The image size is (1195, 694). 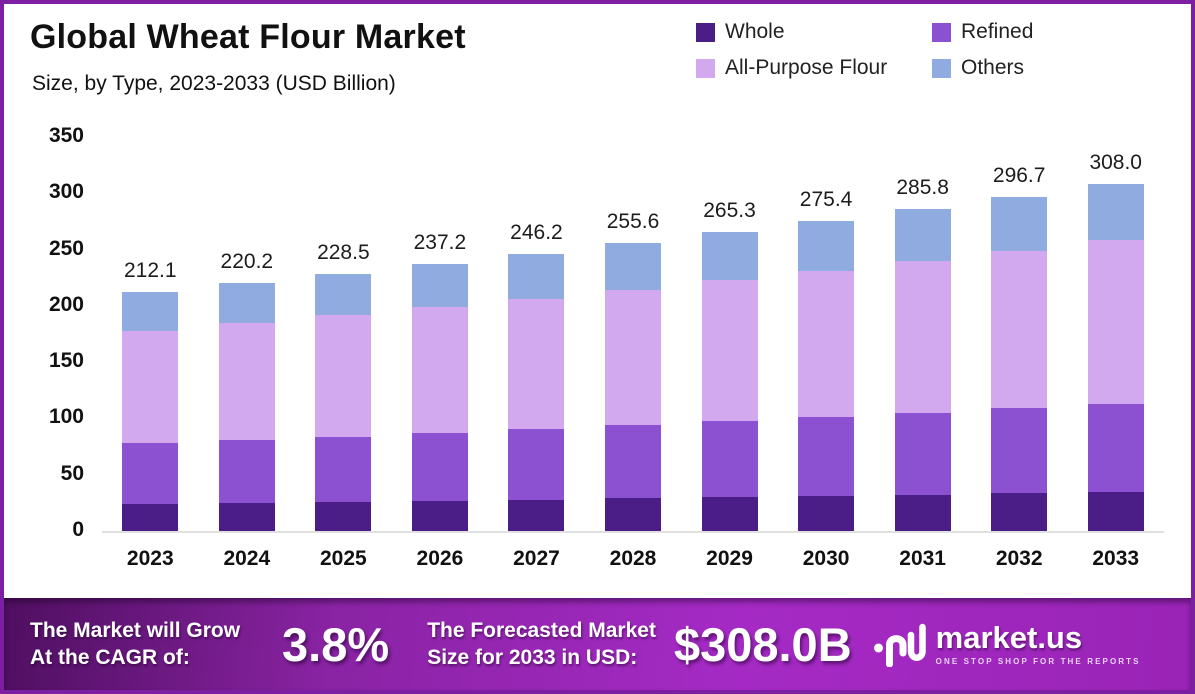 I want to click on page-title: Global Wheat Flour Market, so click(x=248, y=37).